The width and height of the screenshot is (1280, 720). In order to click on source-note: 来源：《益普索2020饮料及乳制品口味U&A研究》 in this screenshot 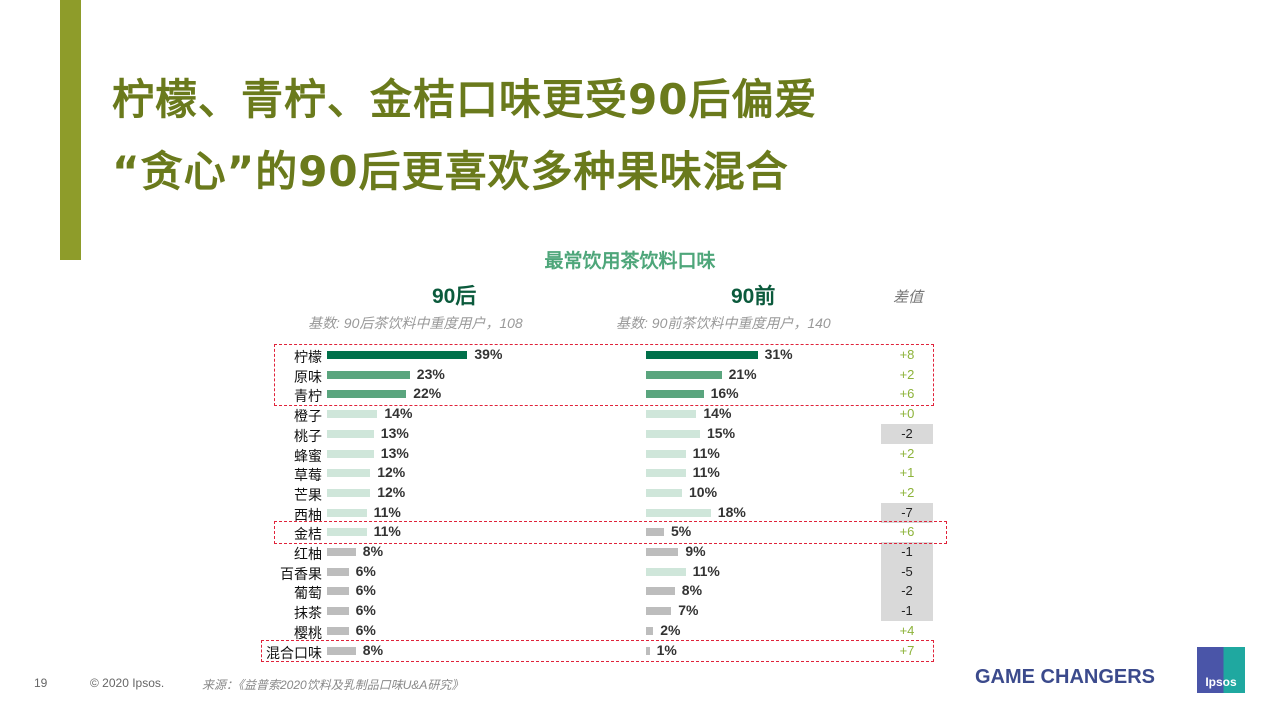, I will do `click(333, 685)`.